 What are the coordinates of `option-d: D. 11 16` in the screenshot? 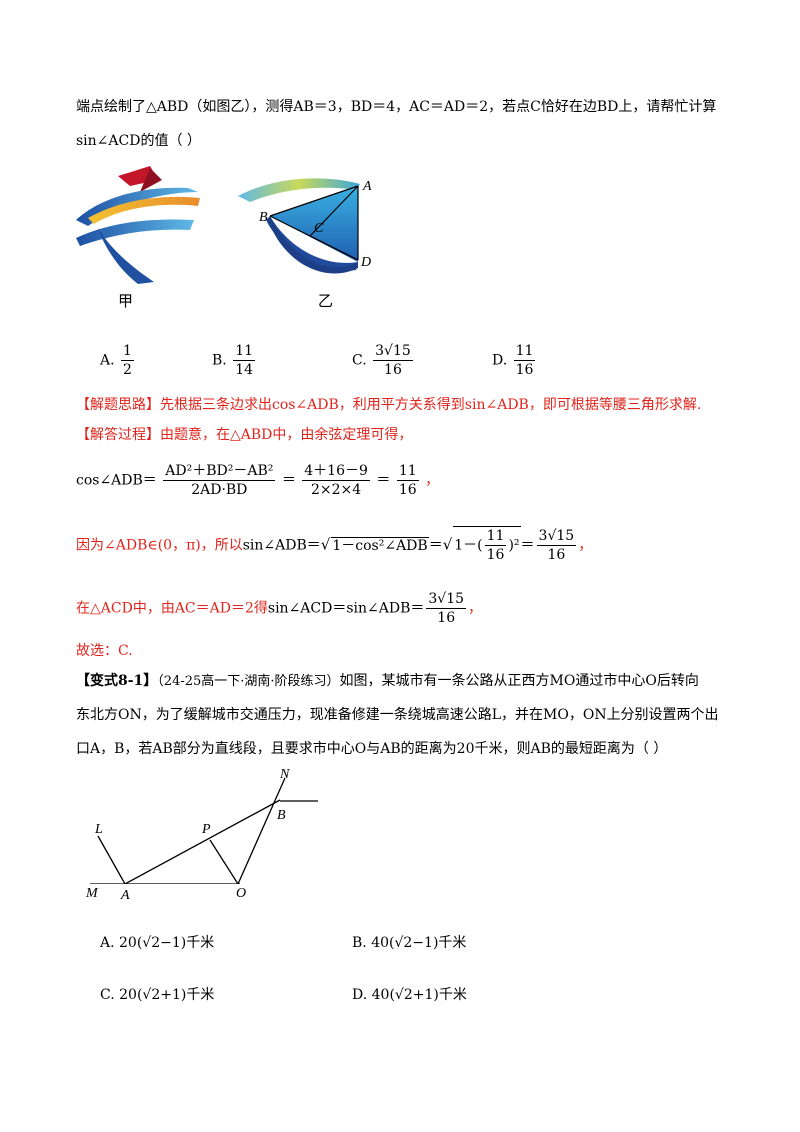 It's located at (514, 360).